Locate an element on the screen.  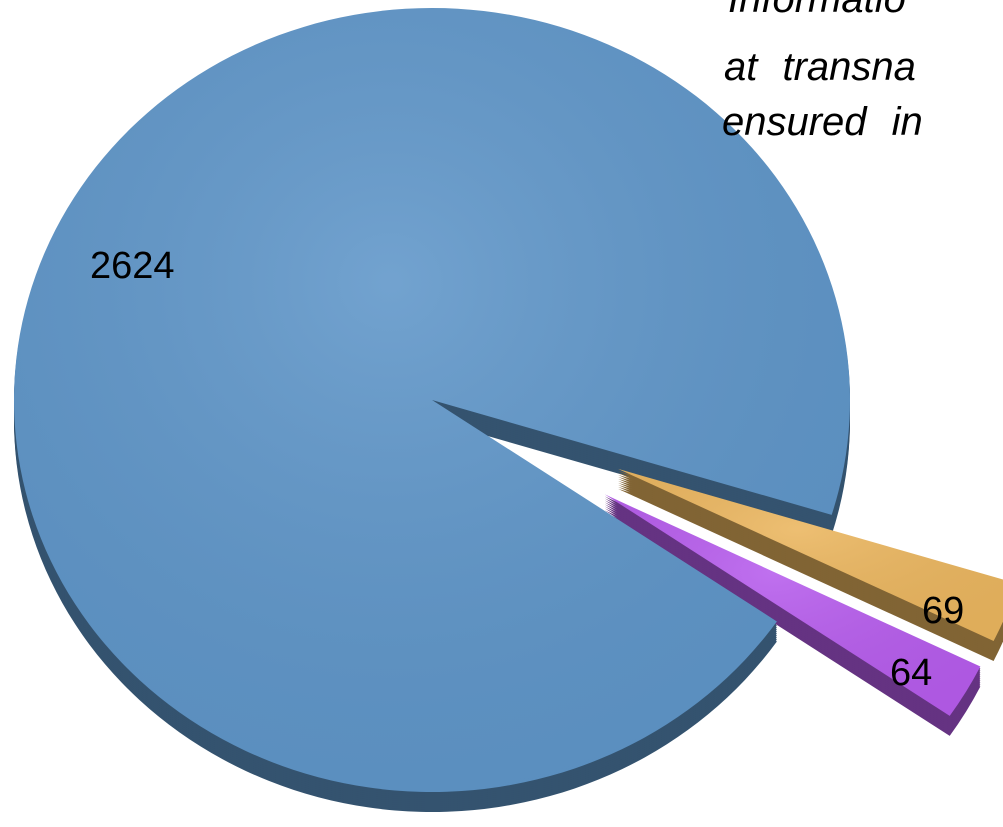
annotation-line: Informatio is located at coordinates (817, 10).